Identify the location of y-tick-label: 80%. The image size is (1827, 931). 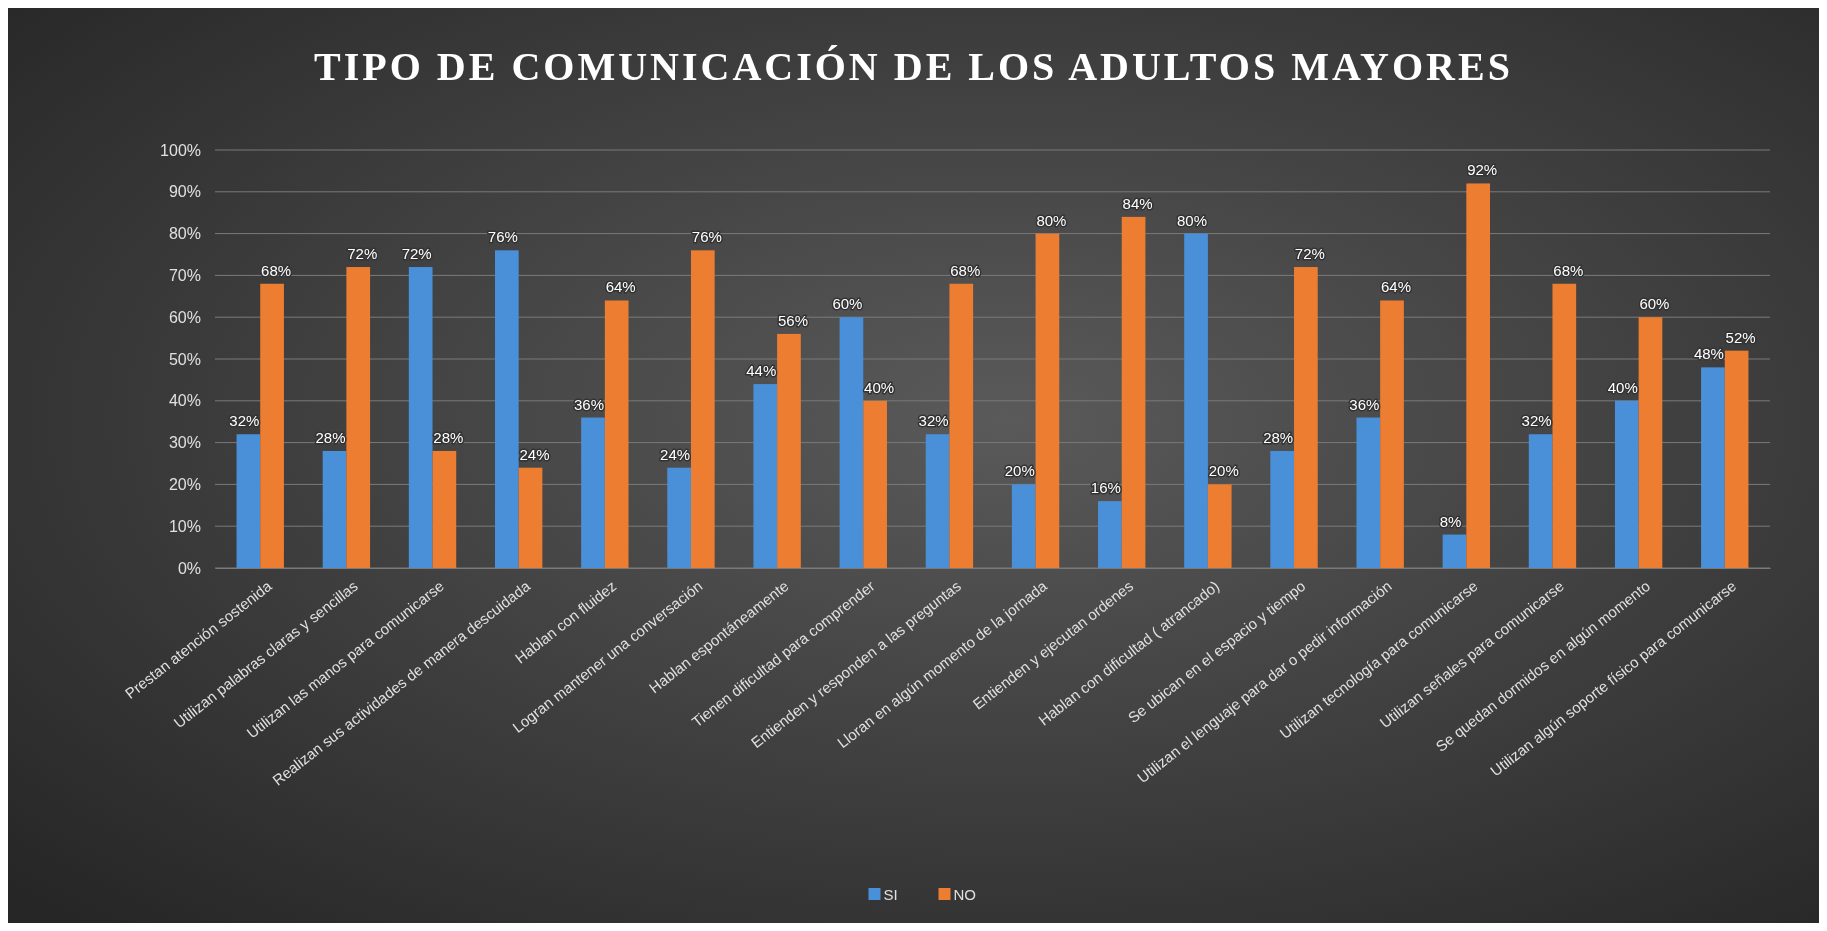
(184, 234).